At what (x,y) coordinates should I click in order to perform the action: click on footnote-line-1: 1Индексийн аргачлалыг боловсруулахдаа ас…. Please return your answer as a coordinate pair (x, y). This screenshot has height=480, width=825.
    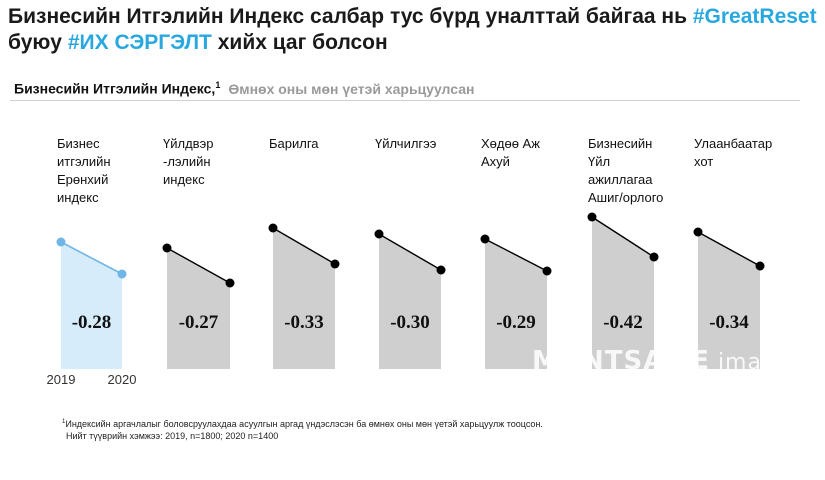
    Looking at the image, I should click on (302, 423).